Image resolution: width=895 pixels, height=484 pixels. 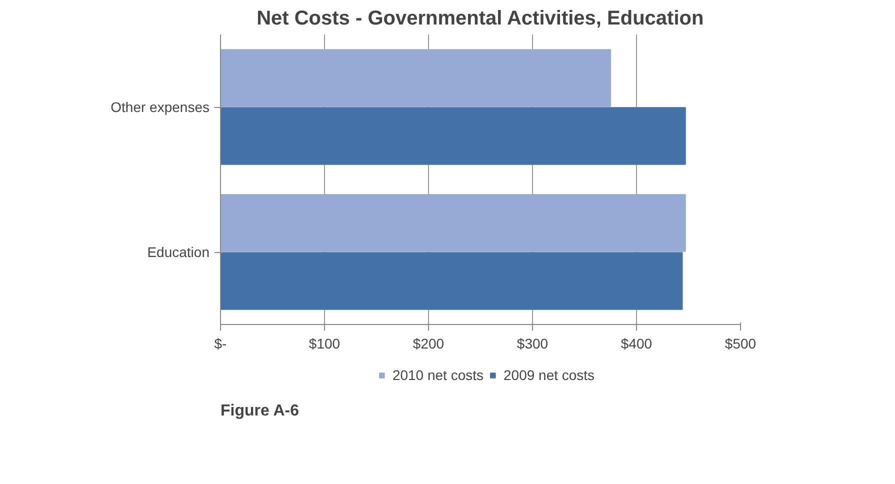 What do you see at coordinates (324, 344) in the screenshot?
I see `x-tick-label: $100` at bounding box center [324, 344].